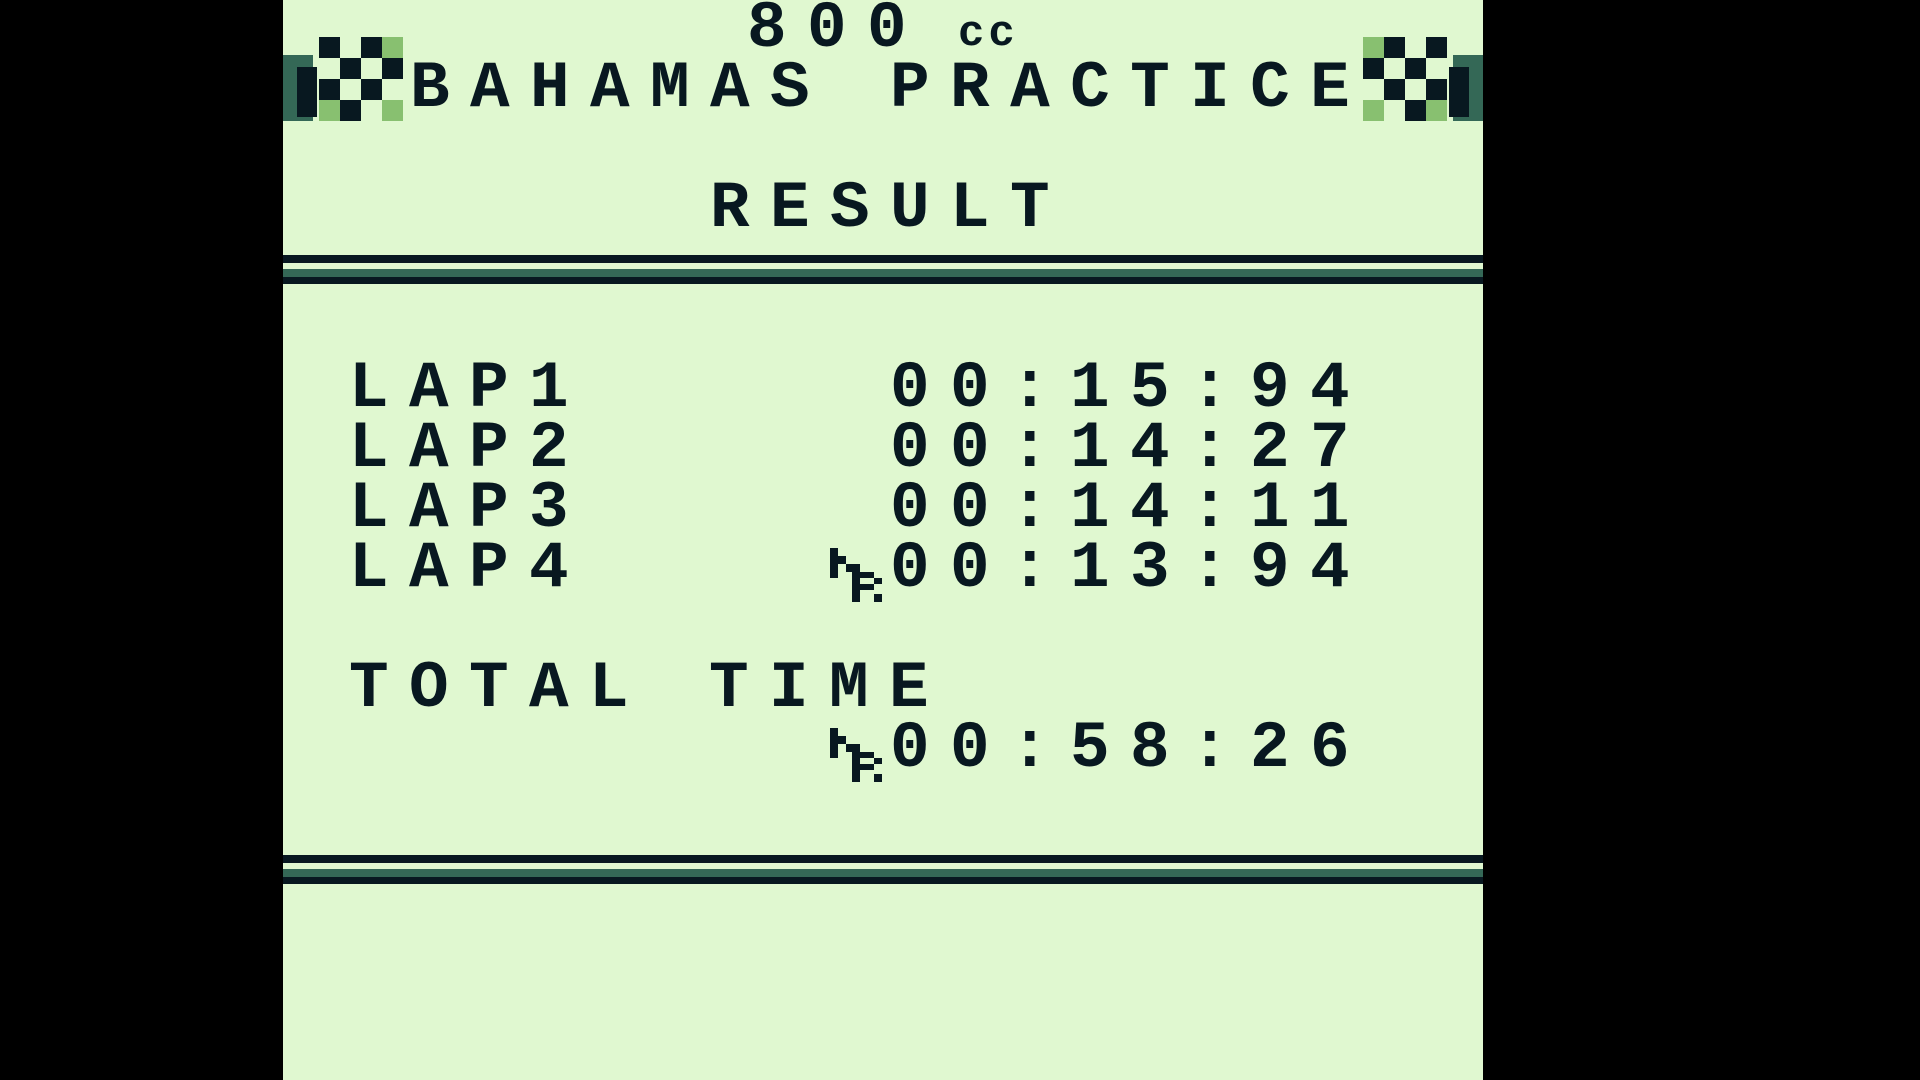 The height and width of the screenshot is (1080, 1920). I want to click on result-title: RESULT, so click(890, 208).